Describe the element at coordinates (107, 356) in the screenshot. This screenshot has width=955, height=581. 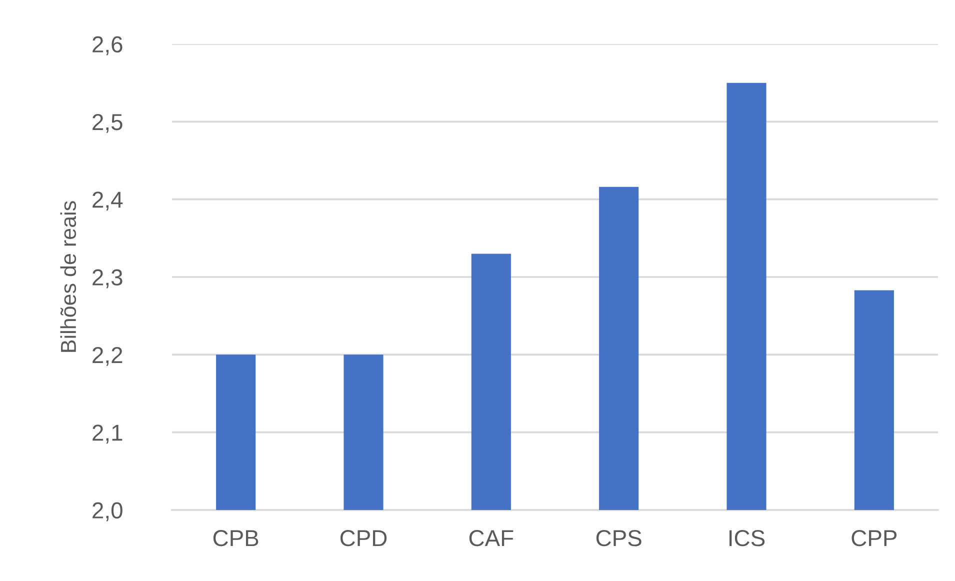
I see `y-tick-label: 2,2` at that location.